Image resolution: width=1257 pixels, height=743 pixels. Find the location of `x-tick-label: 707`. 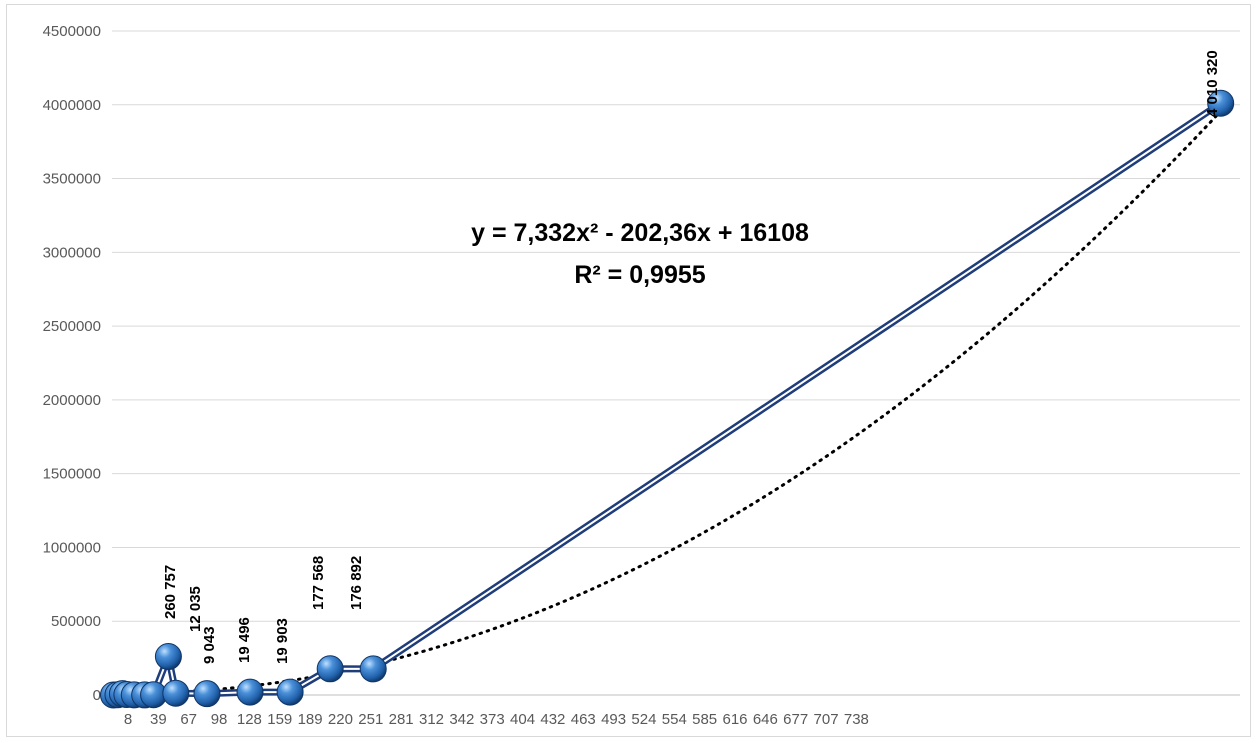

x-tick-label: 707 is located at coordinates (826, 719).